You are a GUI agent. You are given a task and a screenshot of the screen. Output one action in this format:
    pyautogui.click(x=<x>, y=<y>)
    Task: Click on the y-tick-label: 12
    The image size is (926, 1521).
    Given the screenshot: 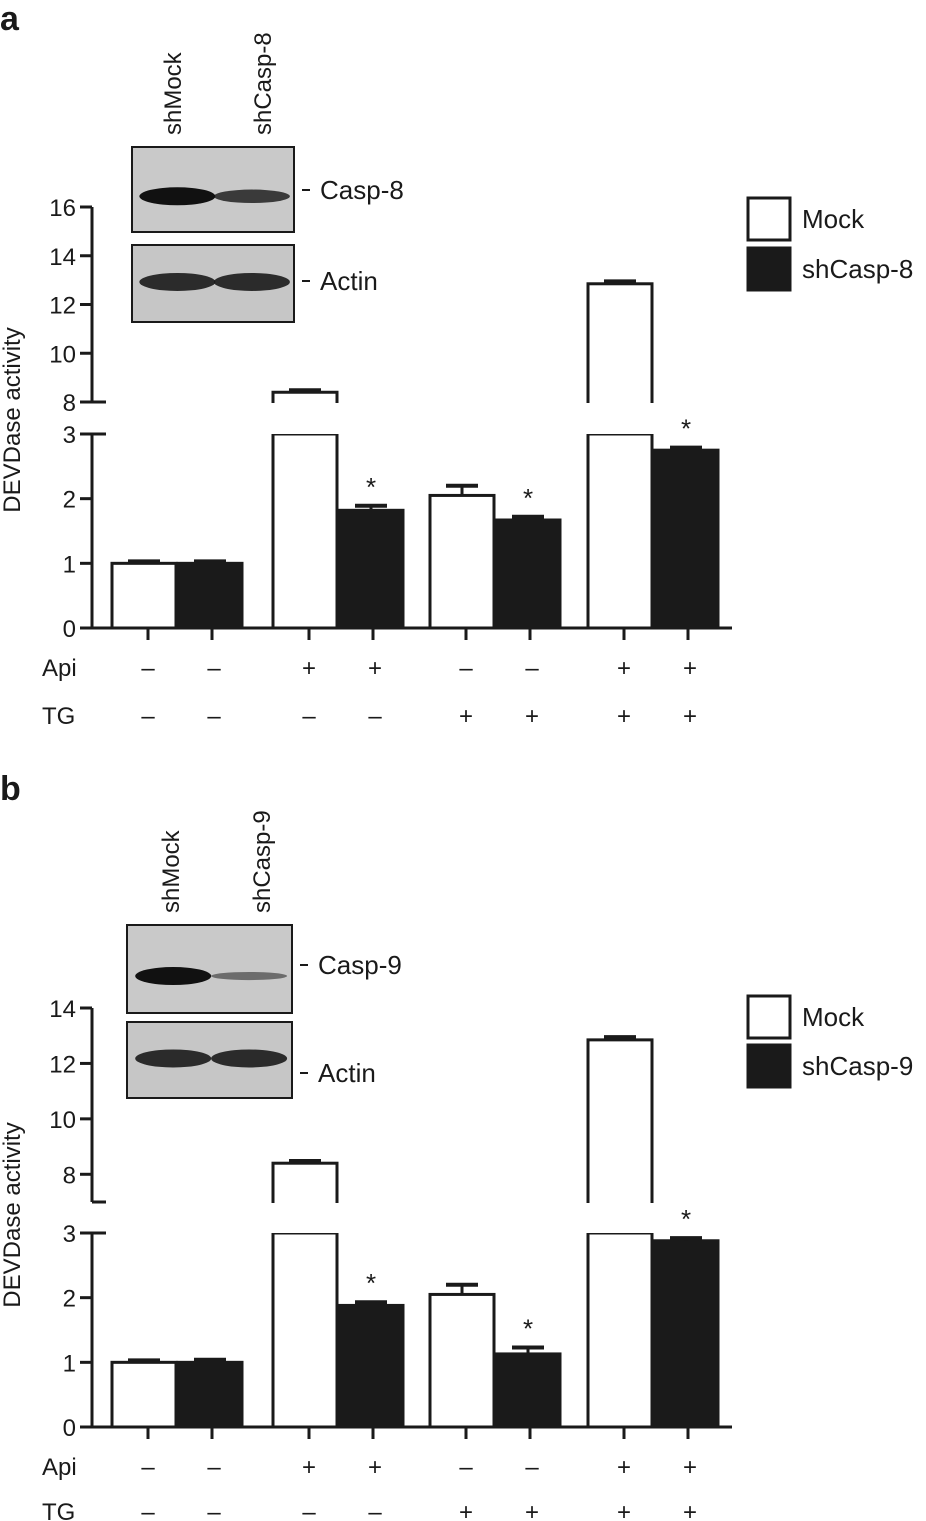 What is the action you would take?
    pyautogui.click(x=62, y=306)
    